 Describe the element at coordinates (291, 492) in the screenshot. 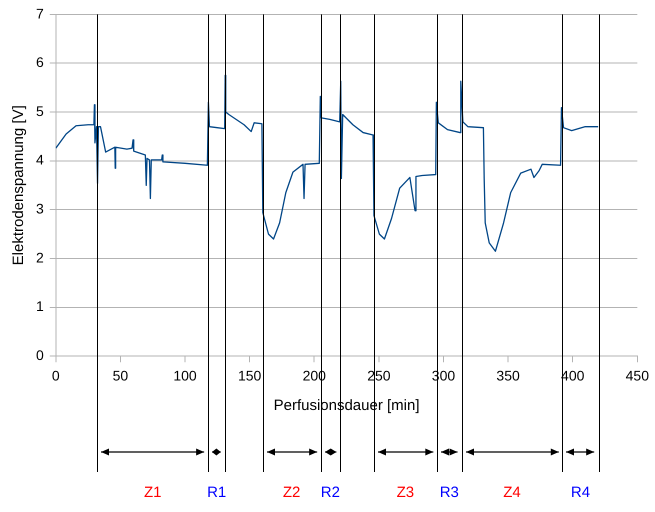

I see `text: Z2` at that location.